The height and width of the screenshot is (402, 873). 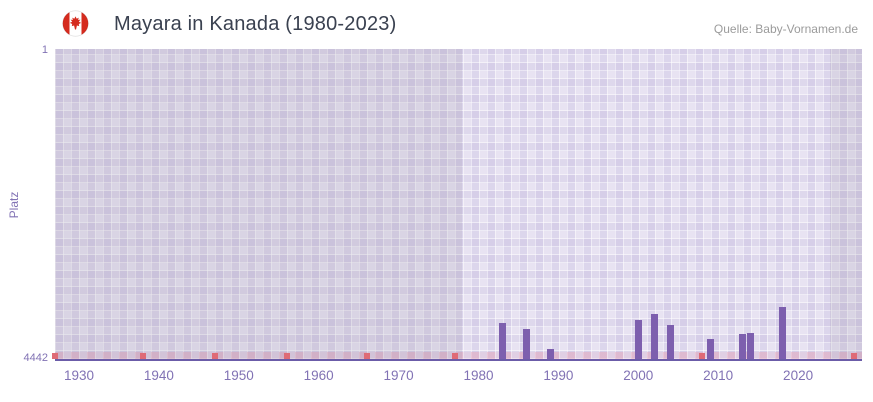 I want to click on bar-1989, so click(x=550, y=354).